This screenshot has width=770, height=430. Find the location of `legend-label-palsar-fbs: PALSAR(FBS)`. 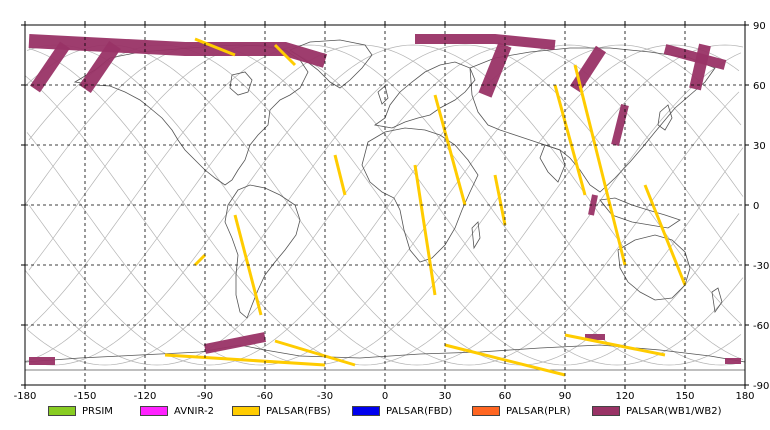

legend-label-palsar-fbs: PALSAR(FBS) is located at coordinates (298, 411).